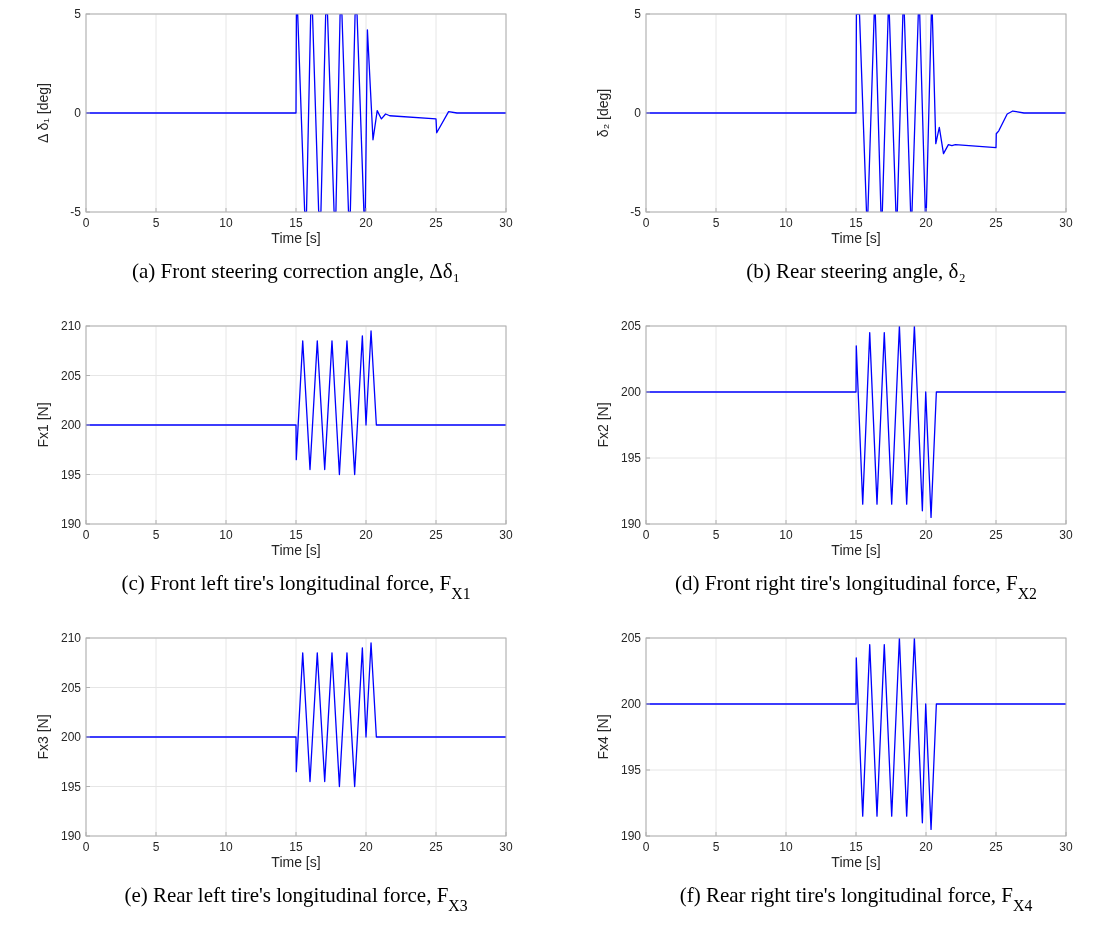 The image size is (1110, 936). I want to click on text: (f) Rear right tire's longitudinal force, F$_{X4}$, so click(856, 898).